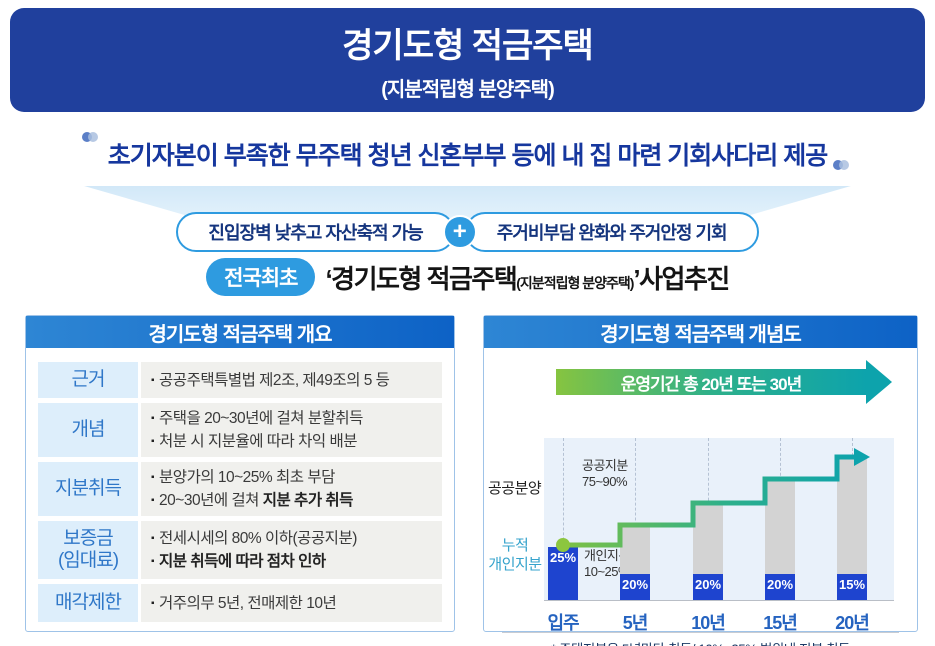 The image size is (935, 646). What do you see at coordinates (515, 488) in the screenshot?
I see `public-sale-label: 공공분양` at bounding box center [515, 488].